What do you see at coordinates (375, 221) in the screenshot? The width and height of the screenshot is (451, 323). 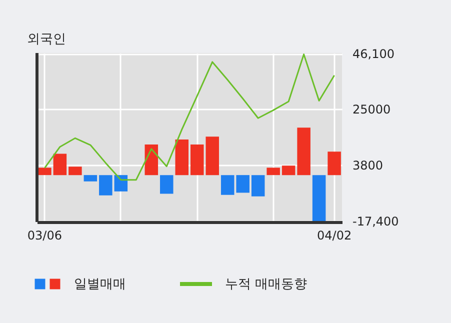 I see `y-tick-label: -17,400` at bounding box center [375, 221].